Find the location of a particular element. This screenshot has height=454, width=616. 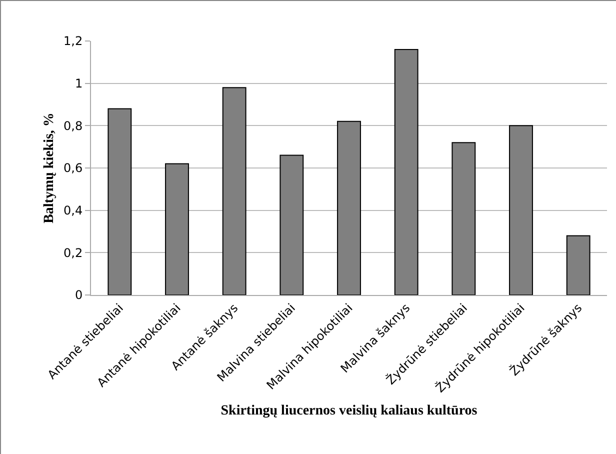

y-tick-label: 1 is located at coordinates (78, 83).